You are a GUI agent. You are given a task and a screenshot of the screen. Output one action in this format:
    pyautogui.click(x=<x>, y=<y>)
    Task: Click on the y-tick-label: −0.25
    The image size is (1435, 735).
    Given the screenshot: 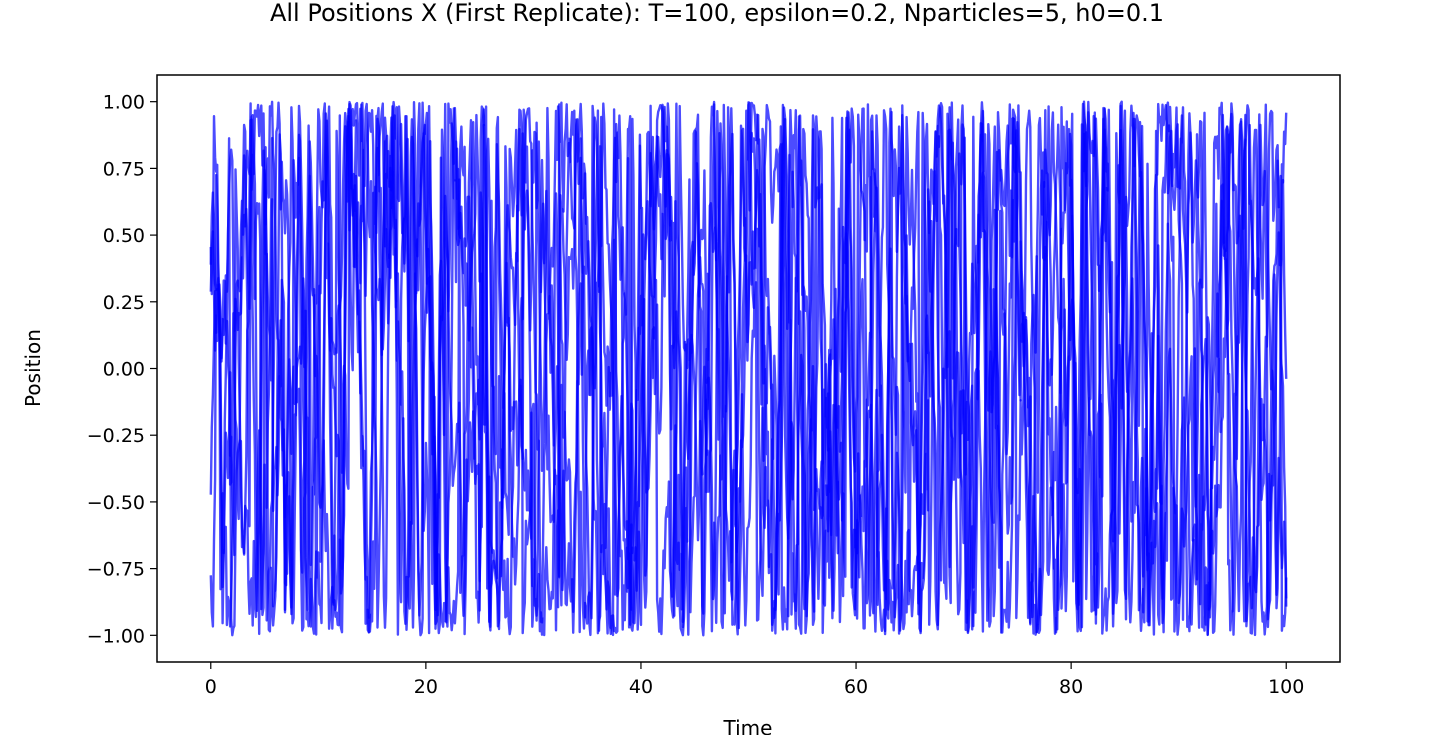 What is the action you would take?
    pyautogui.click(x=116, y=436)
    